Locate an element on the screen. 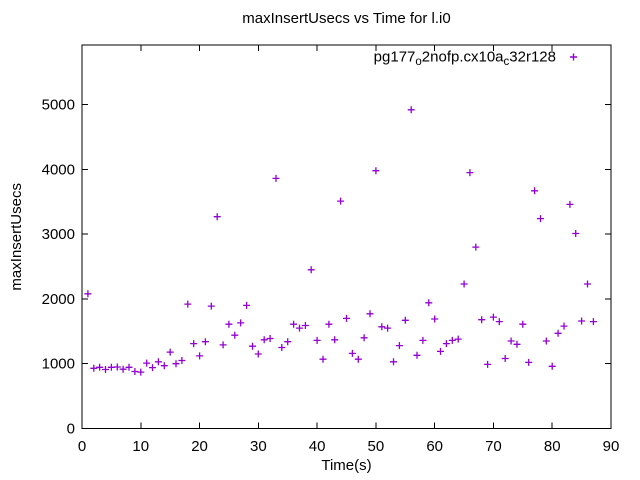 This screenshot has width=640, height=480. y-tick-label: 4000 is located at coordinates (58, 169).